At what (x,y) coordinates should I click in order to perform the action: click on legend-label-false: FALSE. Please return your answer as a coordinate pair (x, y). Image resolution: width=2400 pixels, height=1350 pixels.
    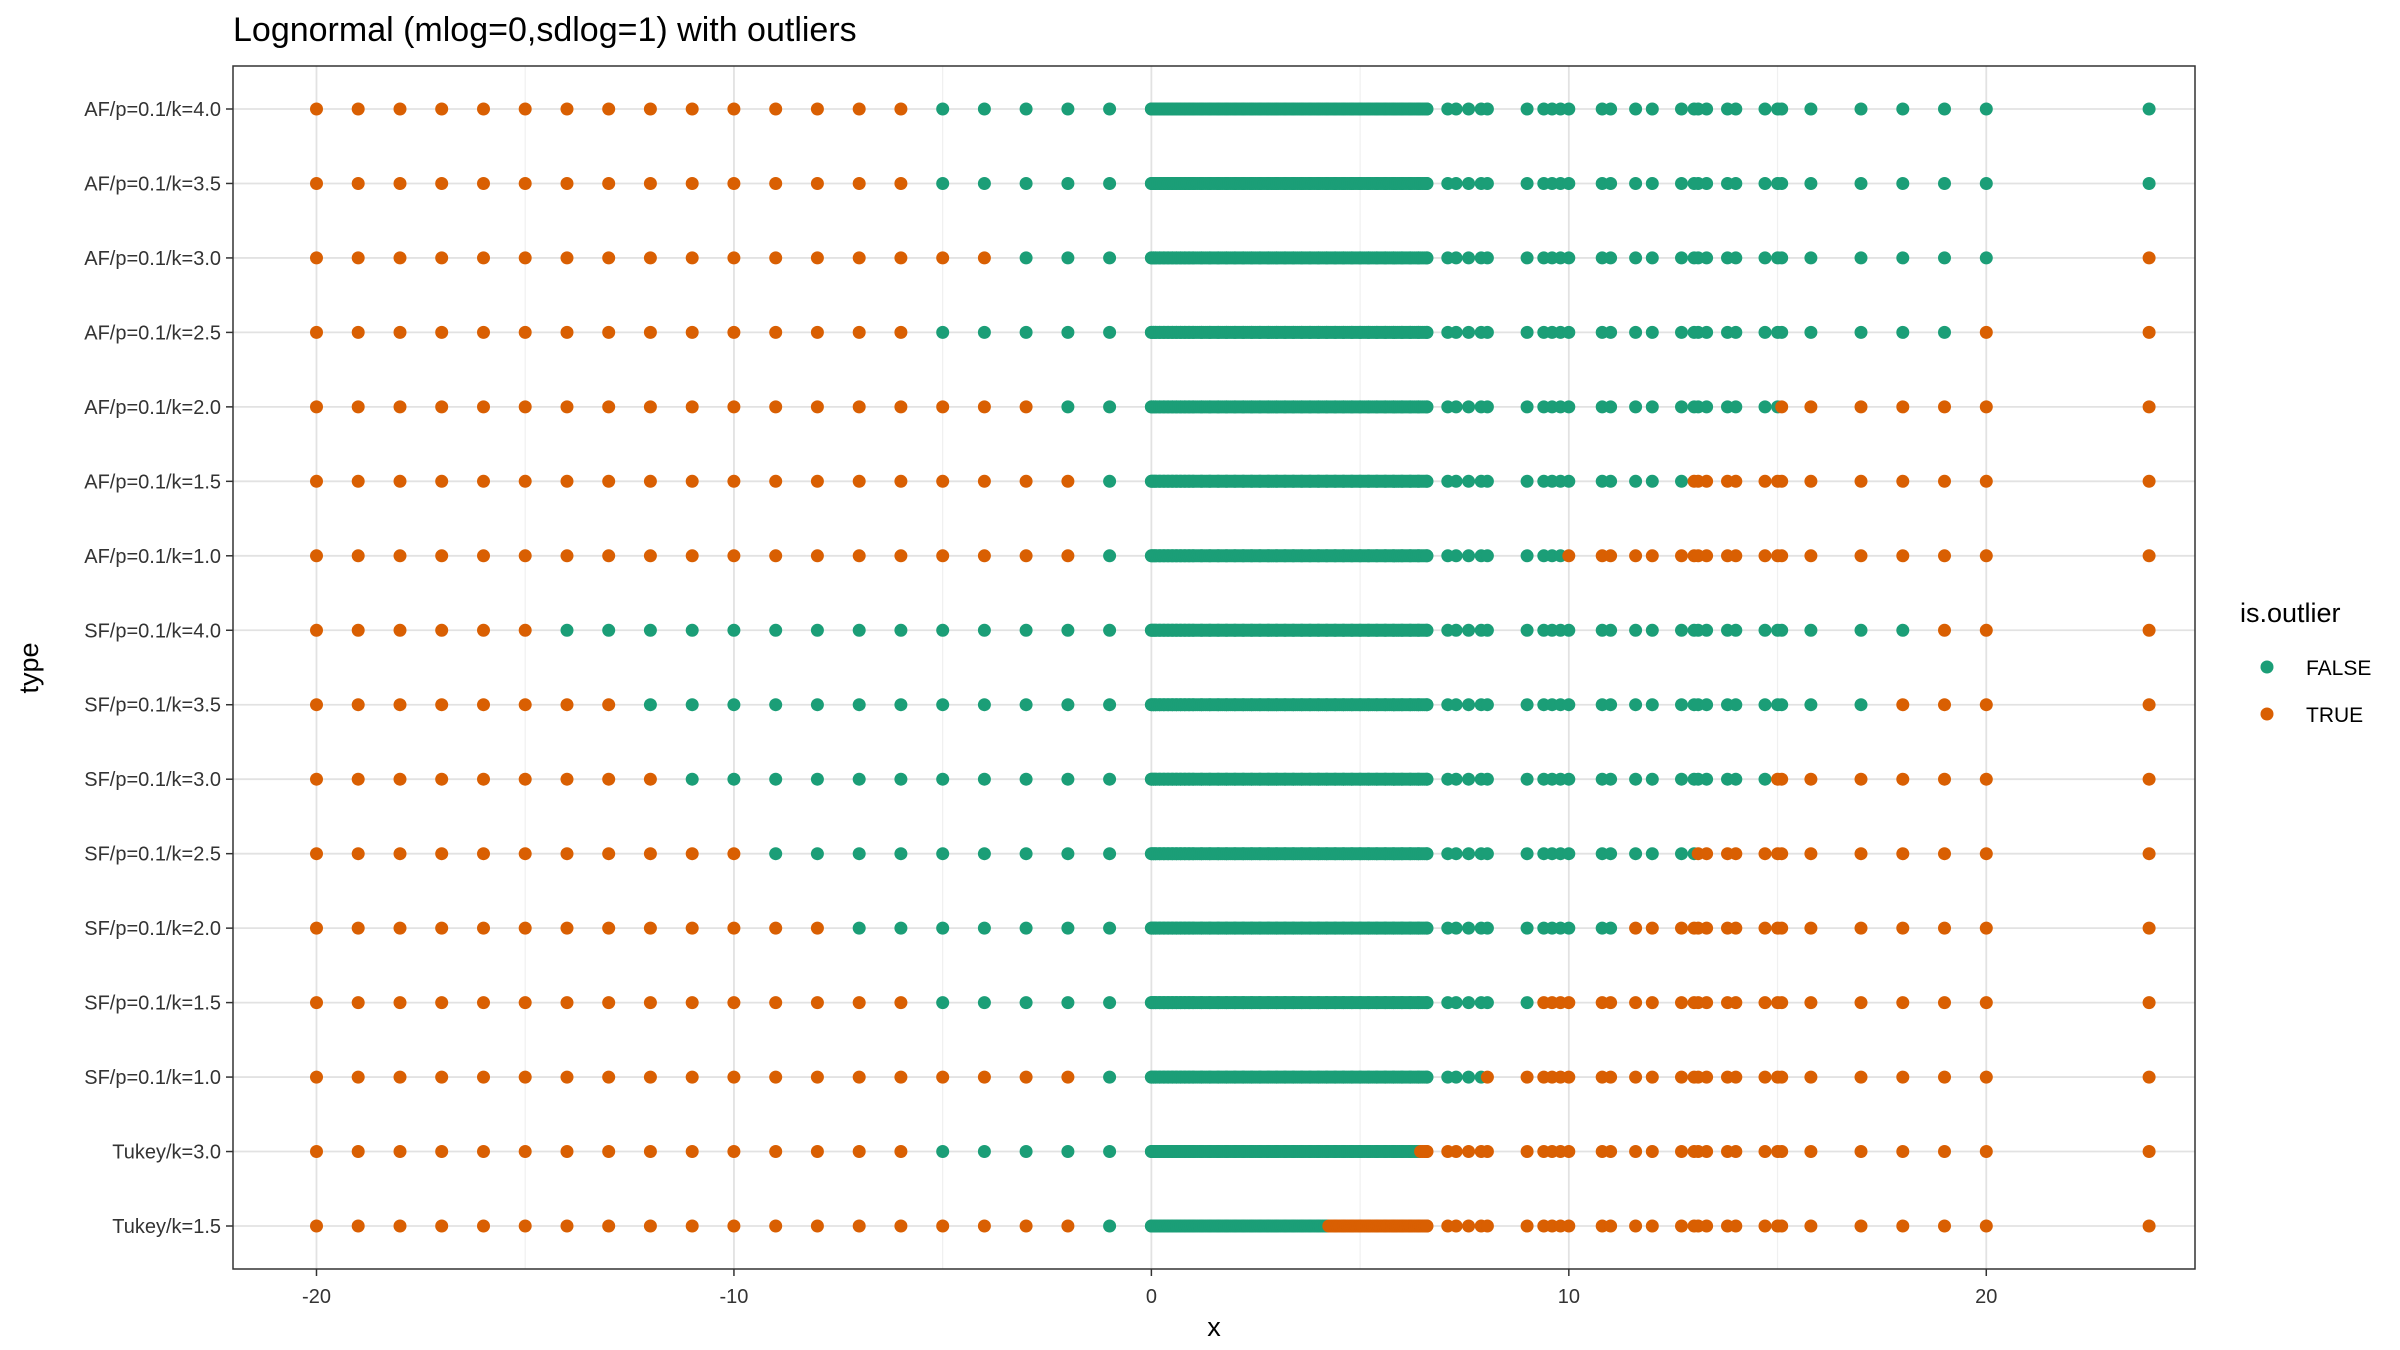
    Looking at the image, I should click on (2338, 668).